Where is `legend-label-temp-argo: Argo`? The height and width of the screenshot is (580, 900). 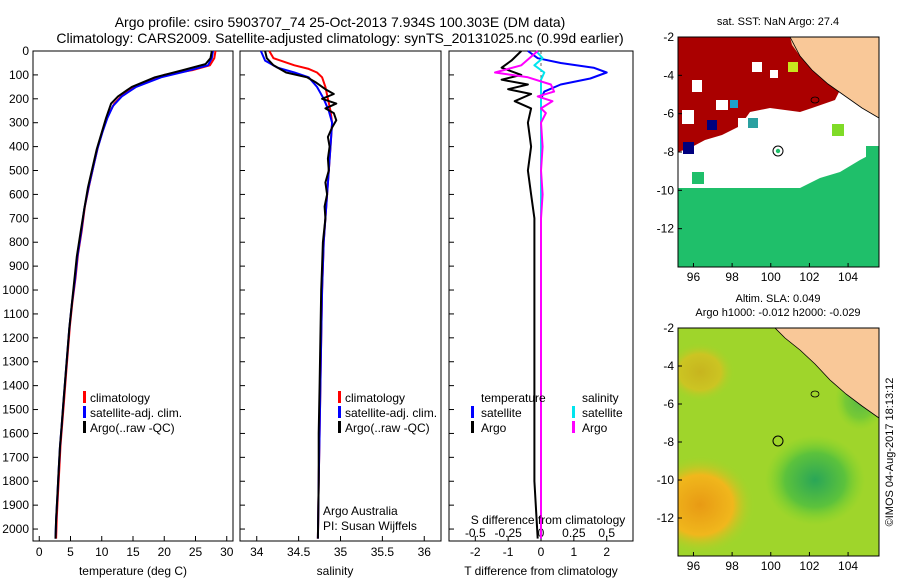 legend-label-temp-argo: Argo is located at coordinates (494, 428).